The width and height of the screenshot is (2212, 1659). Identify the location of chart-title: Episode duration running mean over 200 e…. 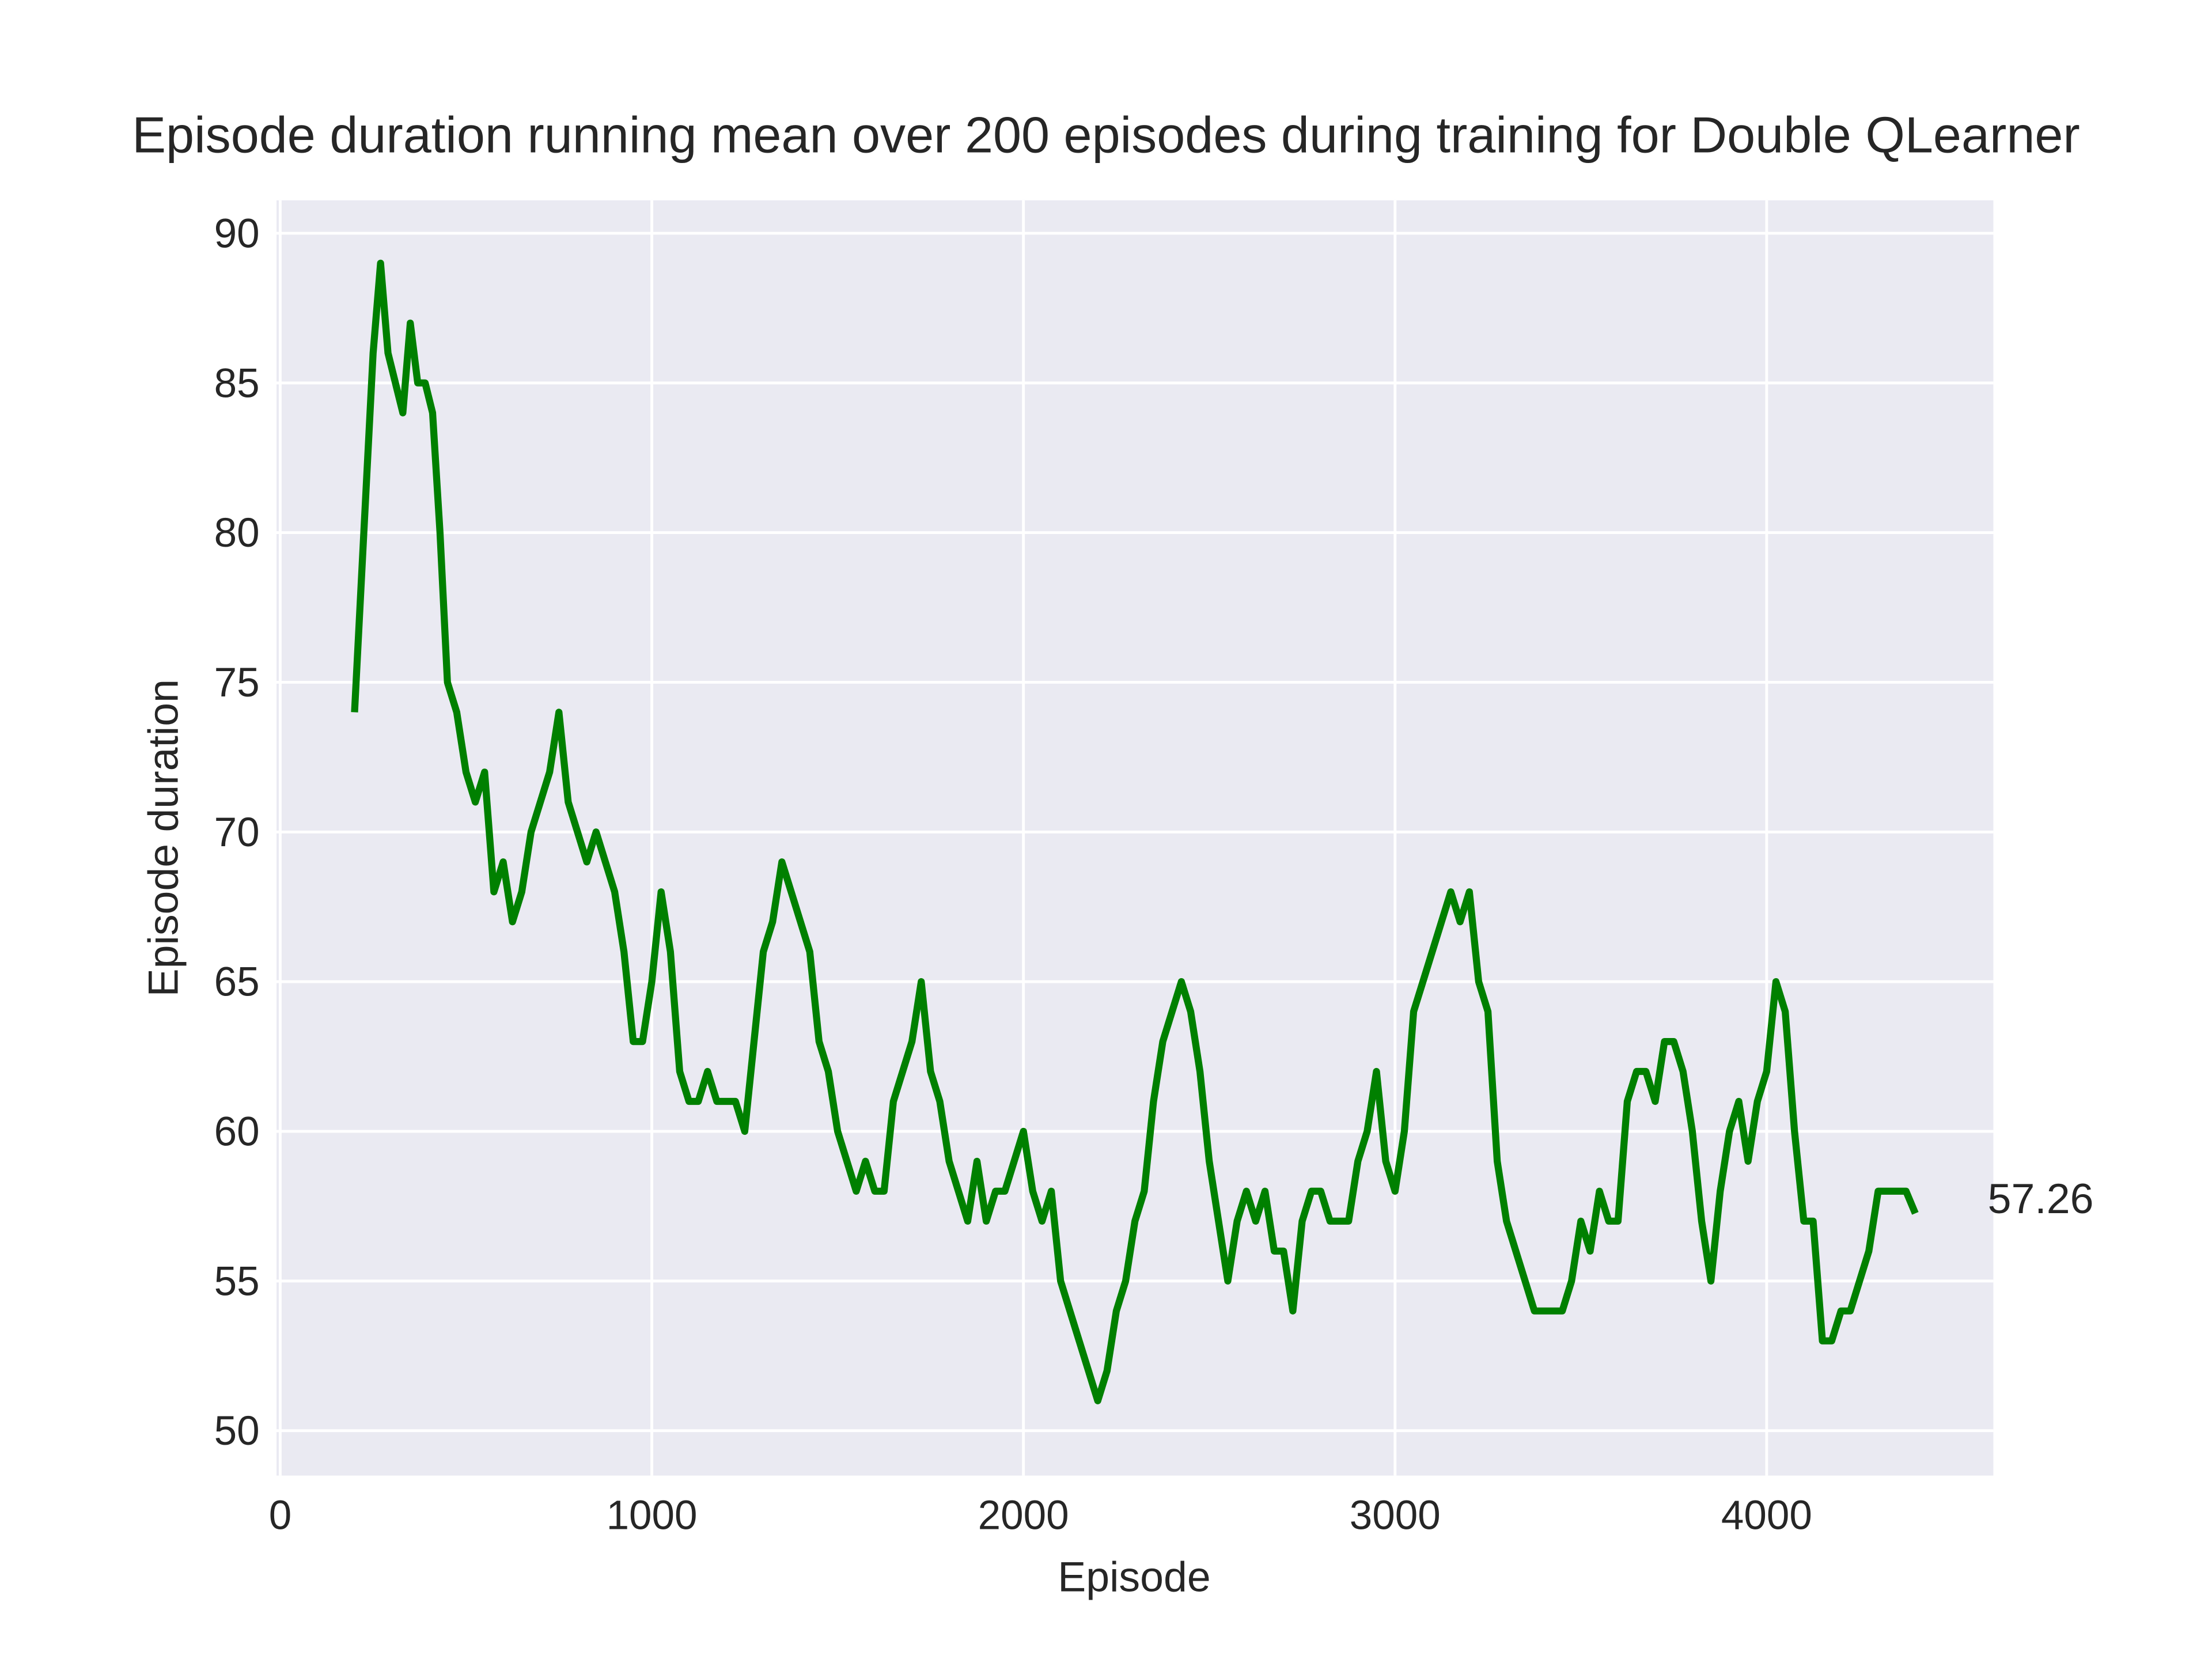
(1106, 134).